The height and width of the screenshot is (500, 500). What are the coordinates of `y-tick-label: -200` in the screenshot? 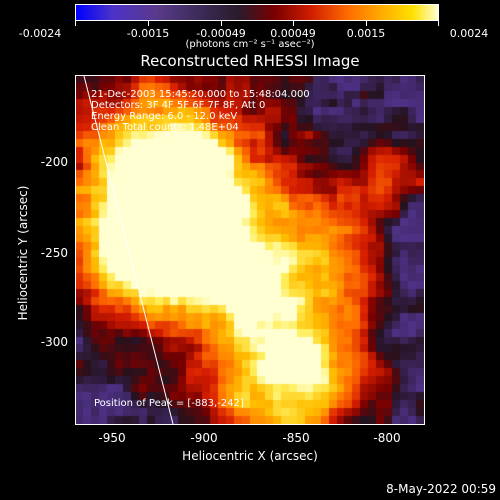 It's located at (54, 162).